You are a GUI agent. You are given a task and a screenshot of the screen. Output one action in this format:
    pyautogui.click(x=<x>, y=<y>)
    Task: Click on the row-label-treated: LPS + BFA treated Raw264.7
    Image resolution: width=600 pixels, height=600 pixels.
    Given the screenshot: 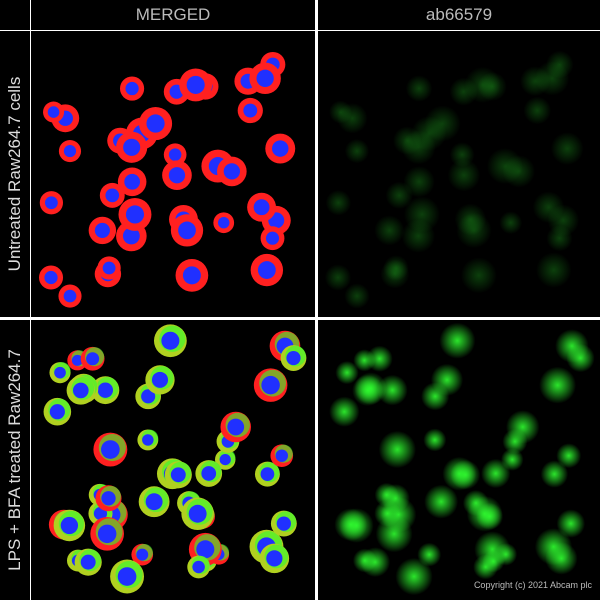 What is the action you would take?
    pyautogui.click(x=15, y=460)
    